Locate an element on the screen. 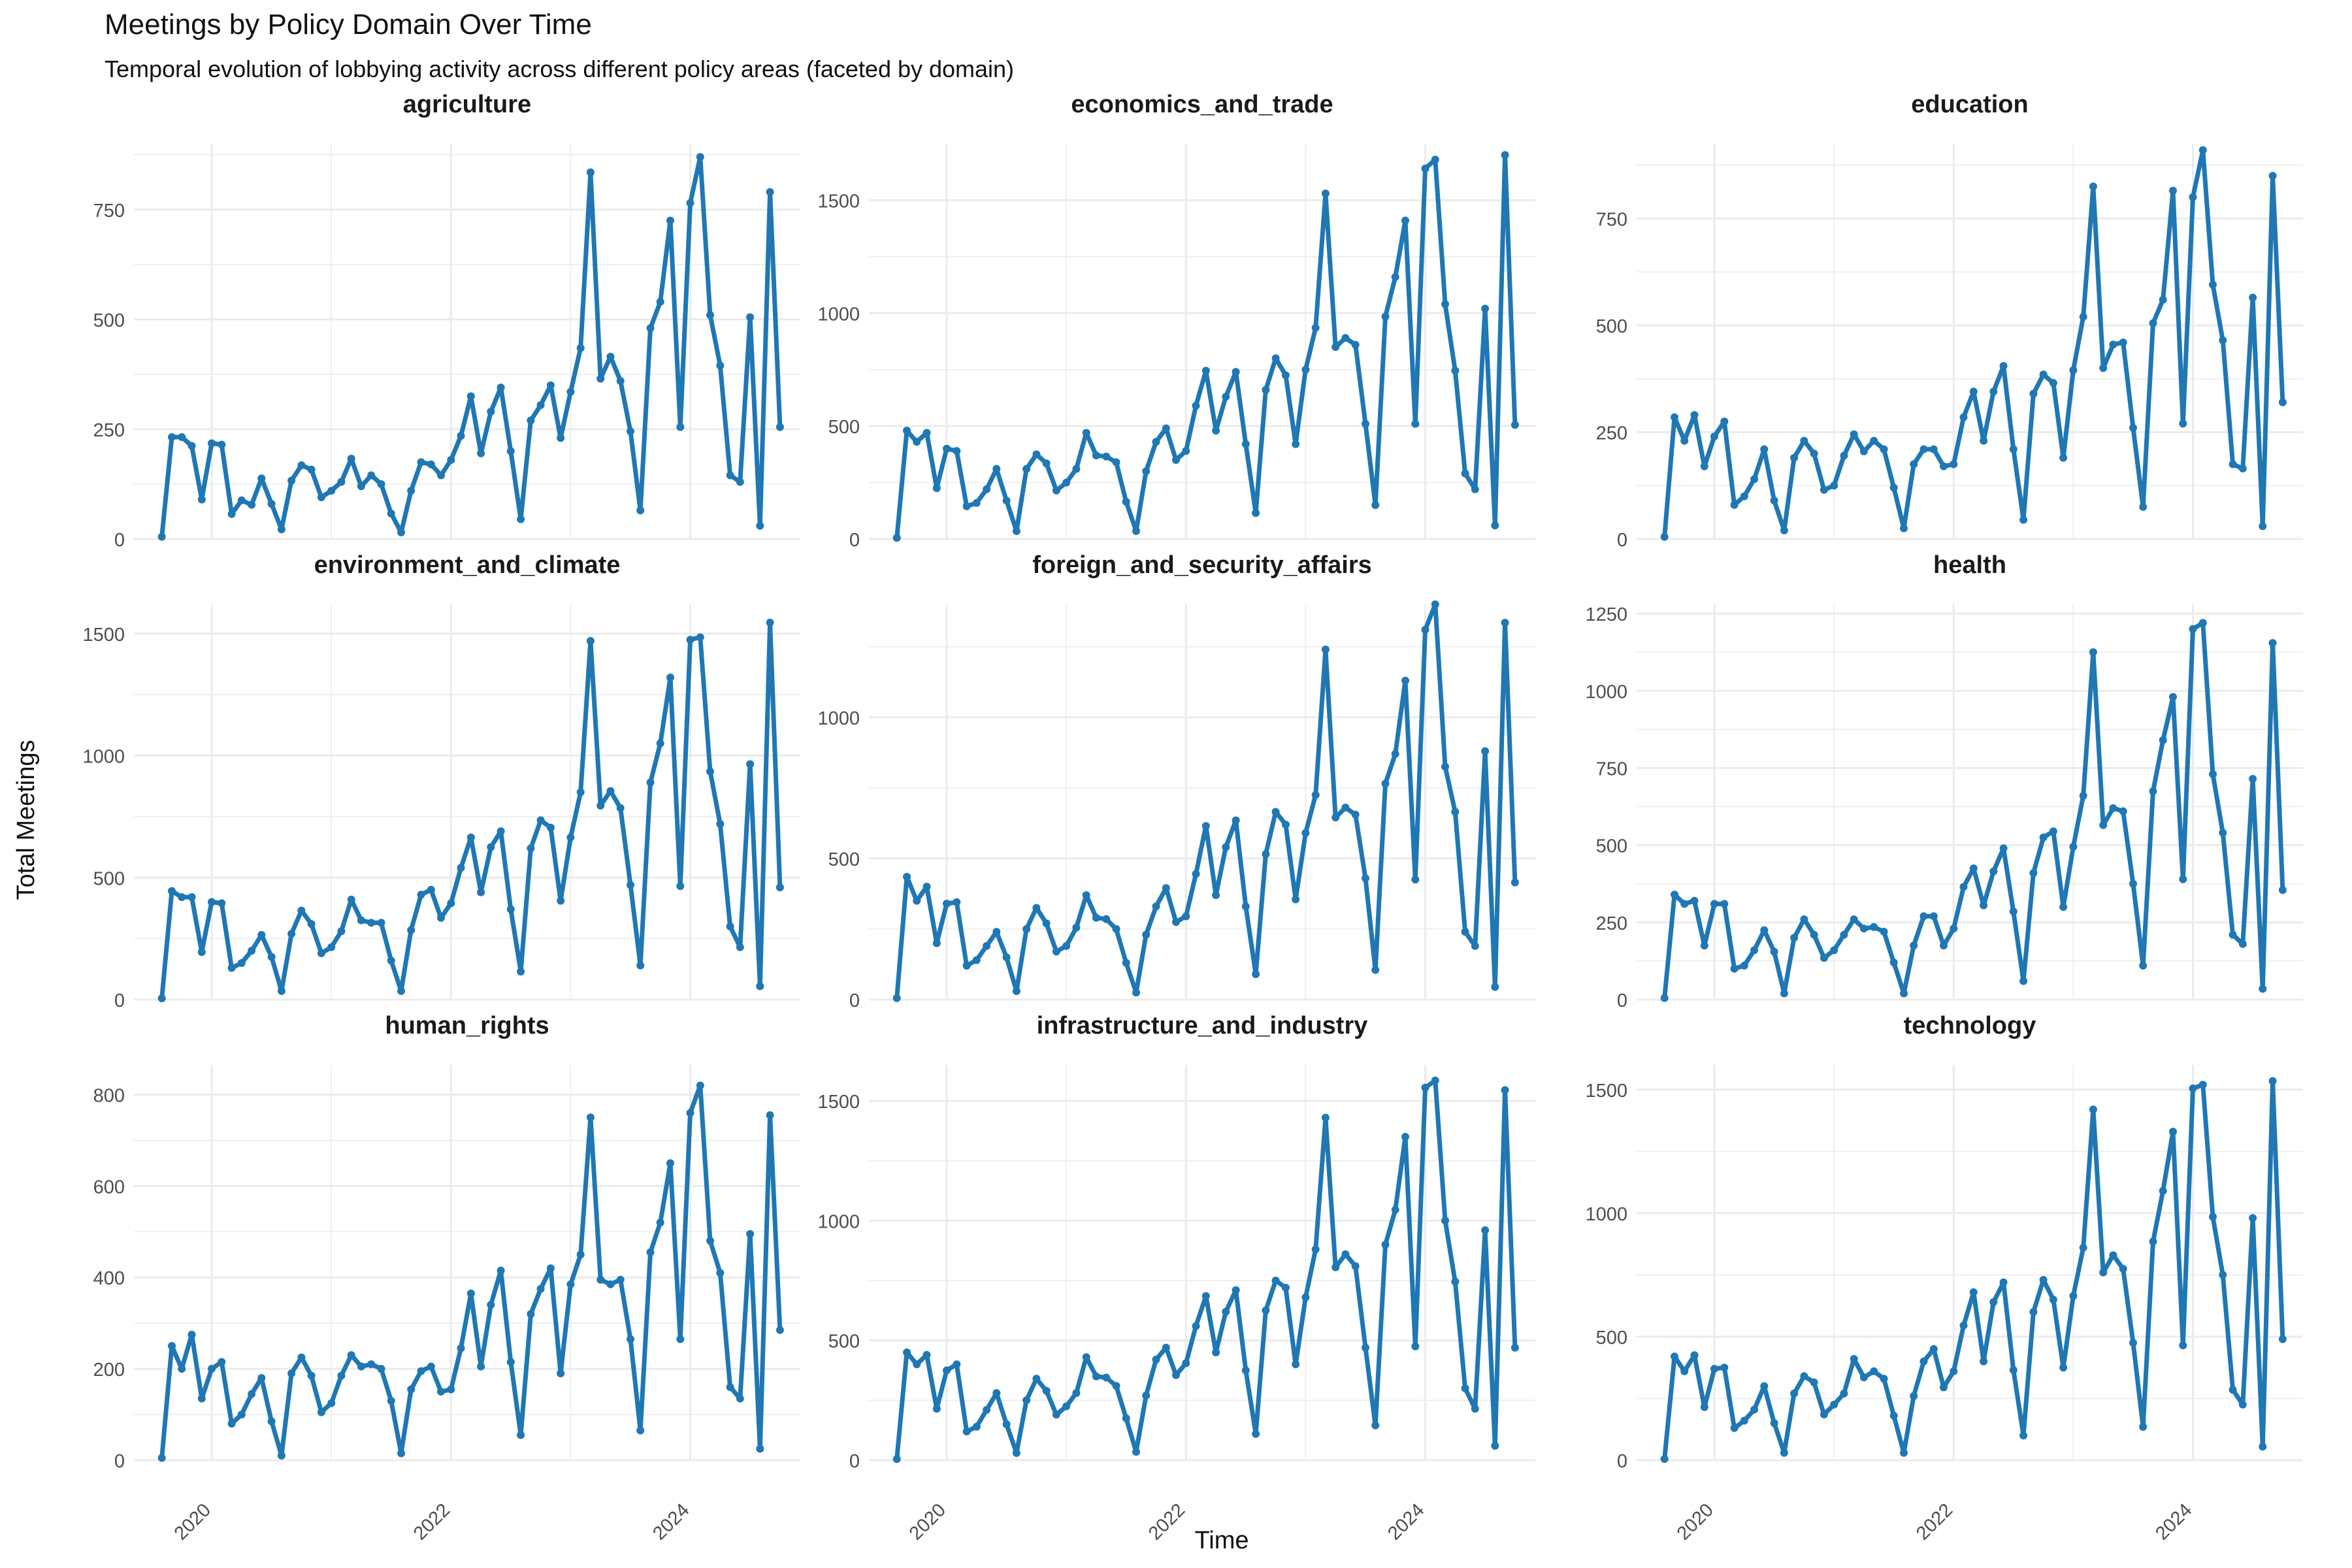 The image size is (2352, 1568). y-tick-label: 250 is located at coordinates (109, 430).